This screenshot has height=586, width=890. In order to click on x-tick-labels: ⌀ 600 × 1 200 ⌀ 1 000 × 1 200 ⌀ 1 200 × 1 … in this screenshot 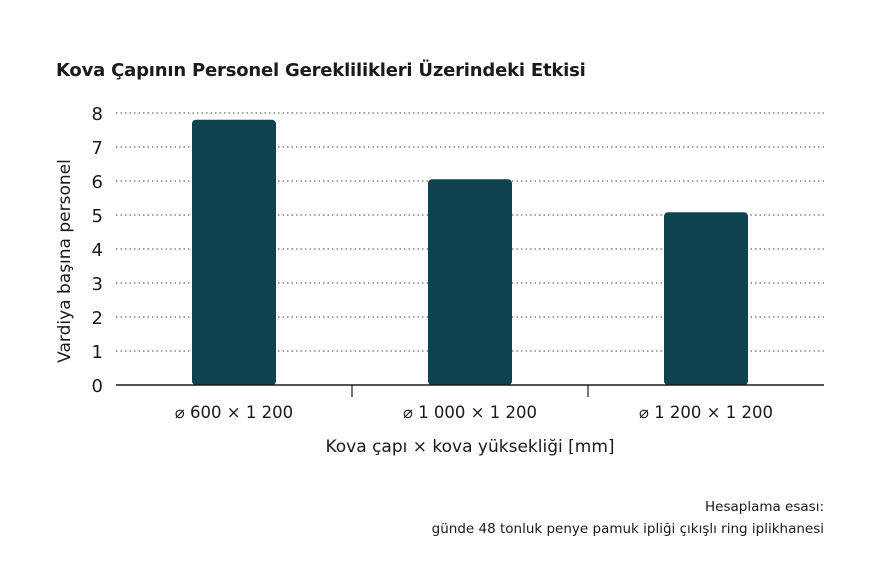, I will do `click(474, 412)`.